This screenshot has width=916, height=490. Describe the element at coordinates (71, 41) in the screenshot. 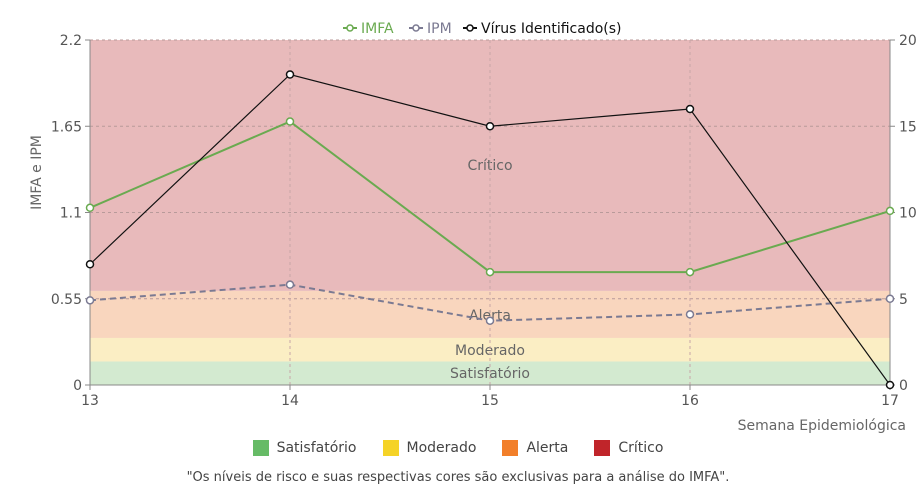

I see `y-left-tick-label: 2.2` at that location.